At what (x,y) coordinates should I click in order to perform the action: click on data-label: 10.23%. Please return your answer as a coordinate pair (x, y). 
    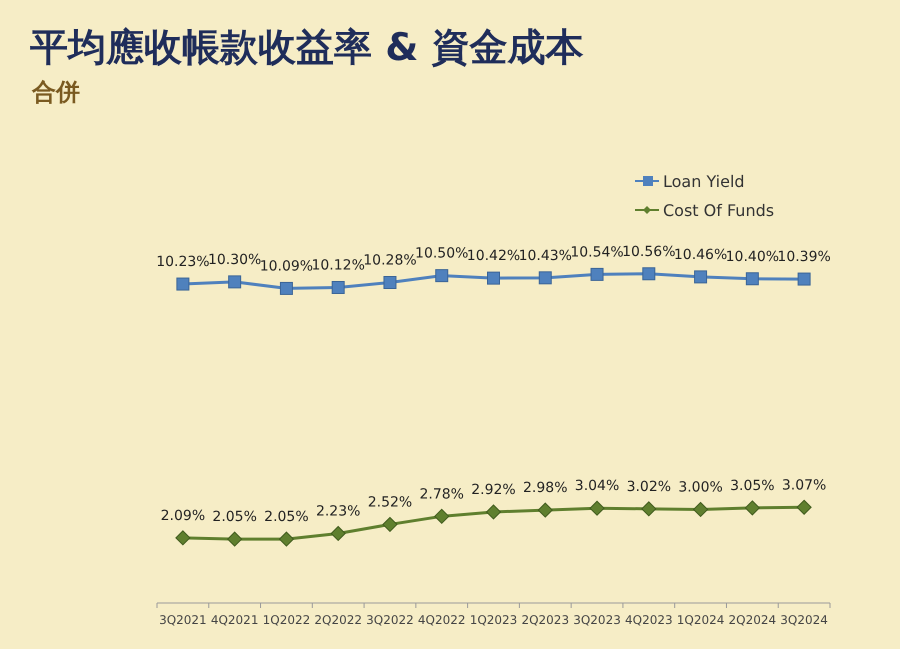
    Looking at the image, I should click on (183, 262).